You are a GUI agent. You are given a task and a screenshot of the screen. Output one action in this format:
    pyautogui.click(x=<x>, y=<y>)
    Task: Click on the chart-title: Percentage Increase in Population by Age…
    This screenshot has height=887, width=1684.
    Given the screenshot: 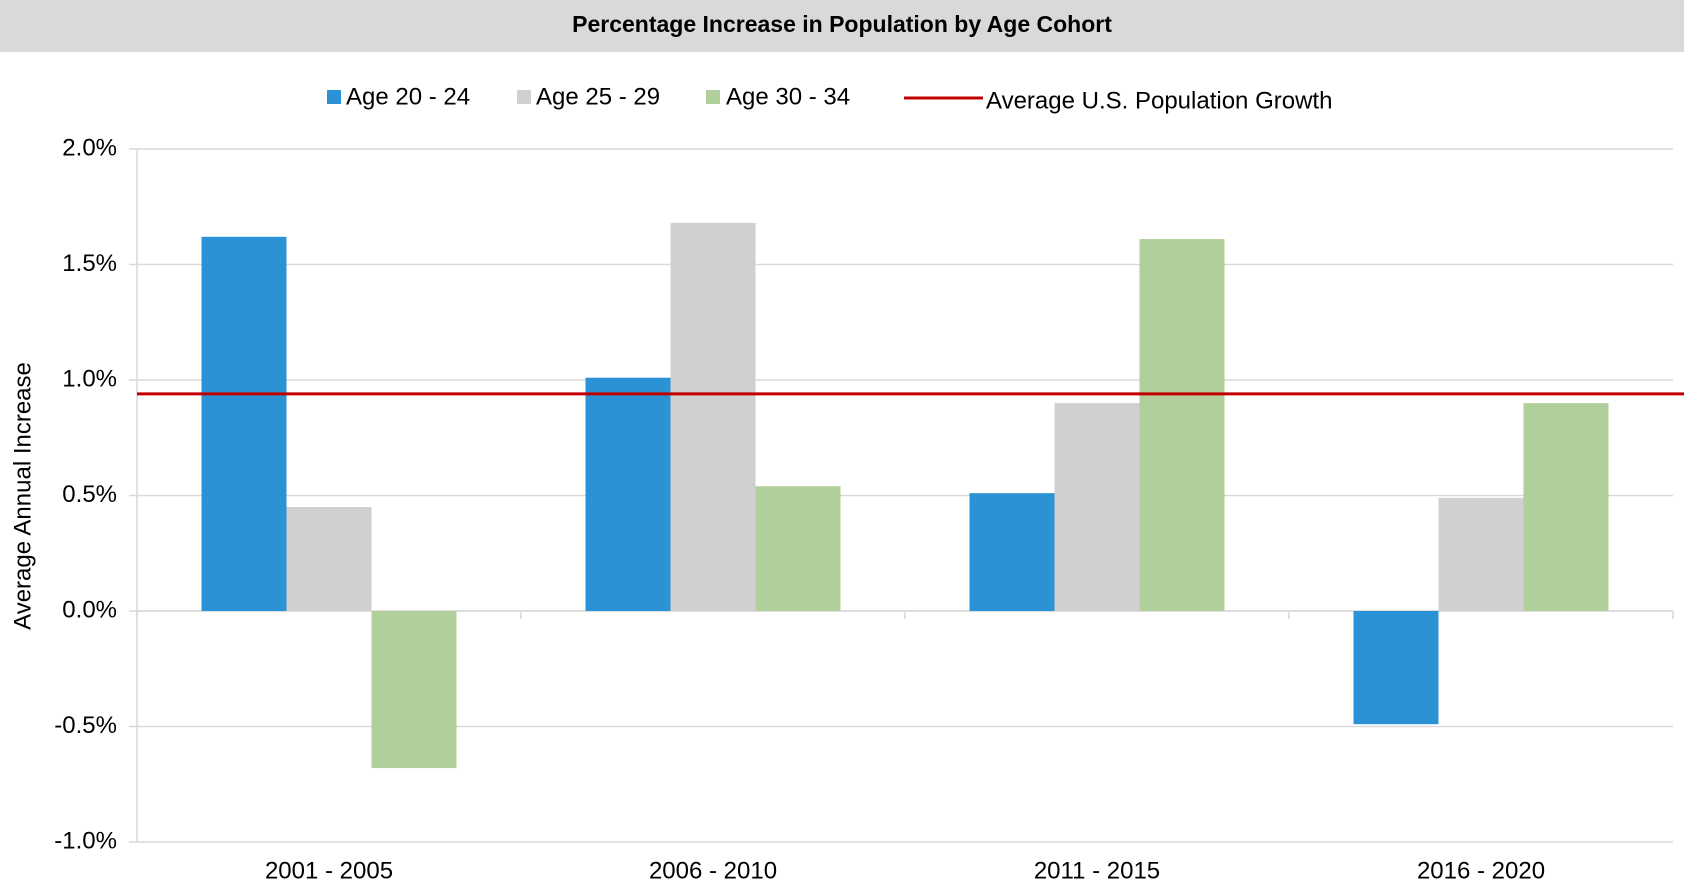 What is the action you would take?
    pyautogui.click(x=842, y=24)
    